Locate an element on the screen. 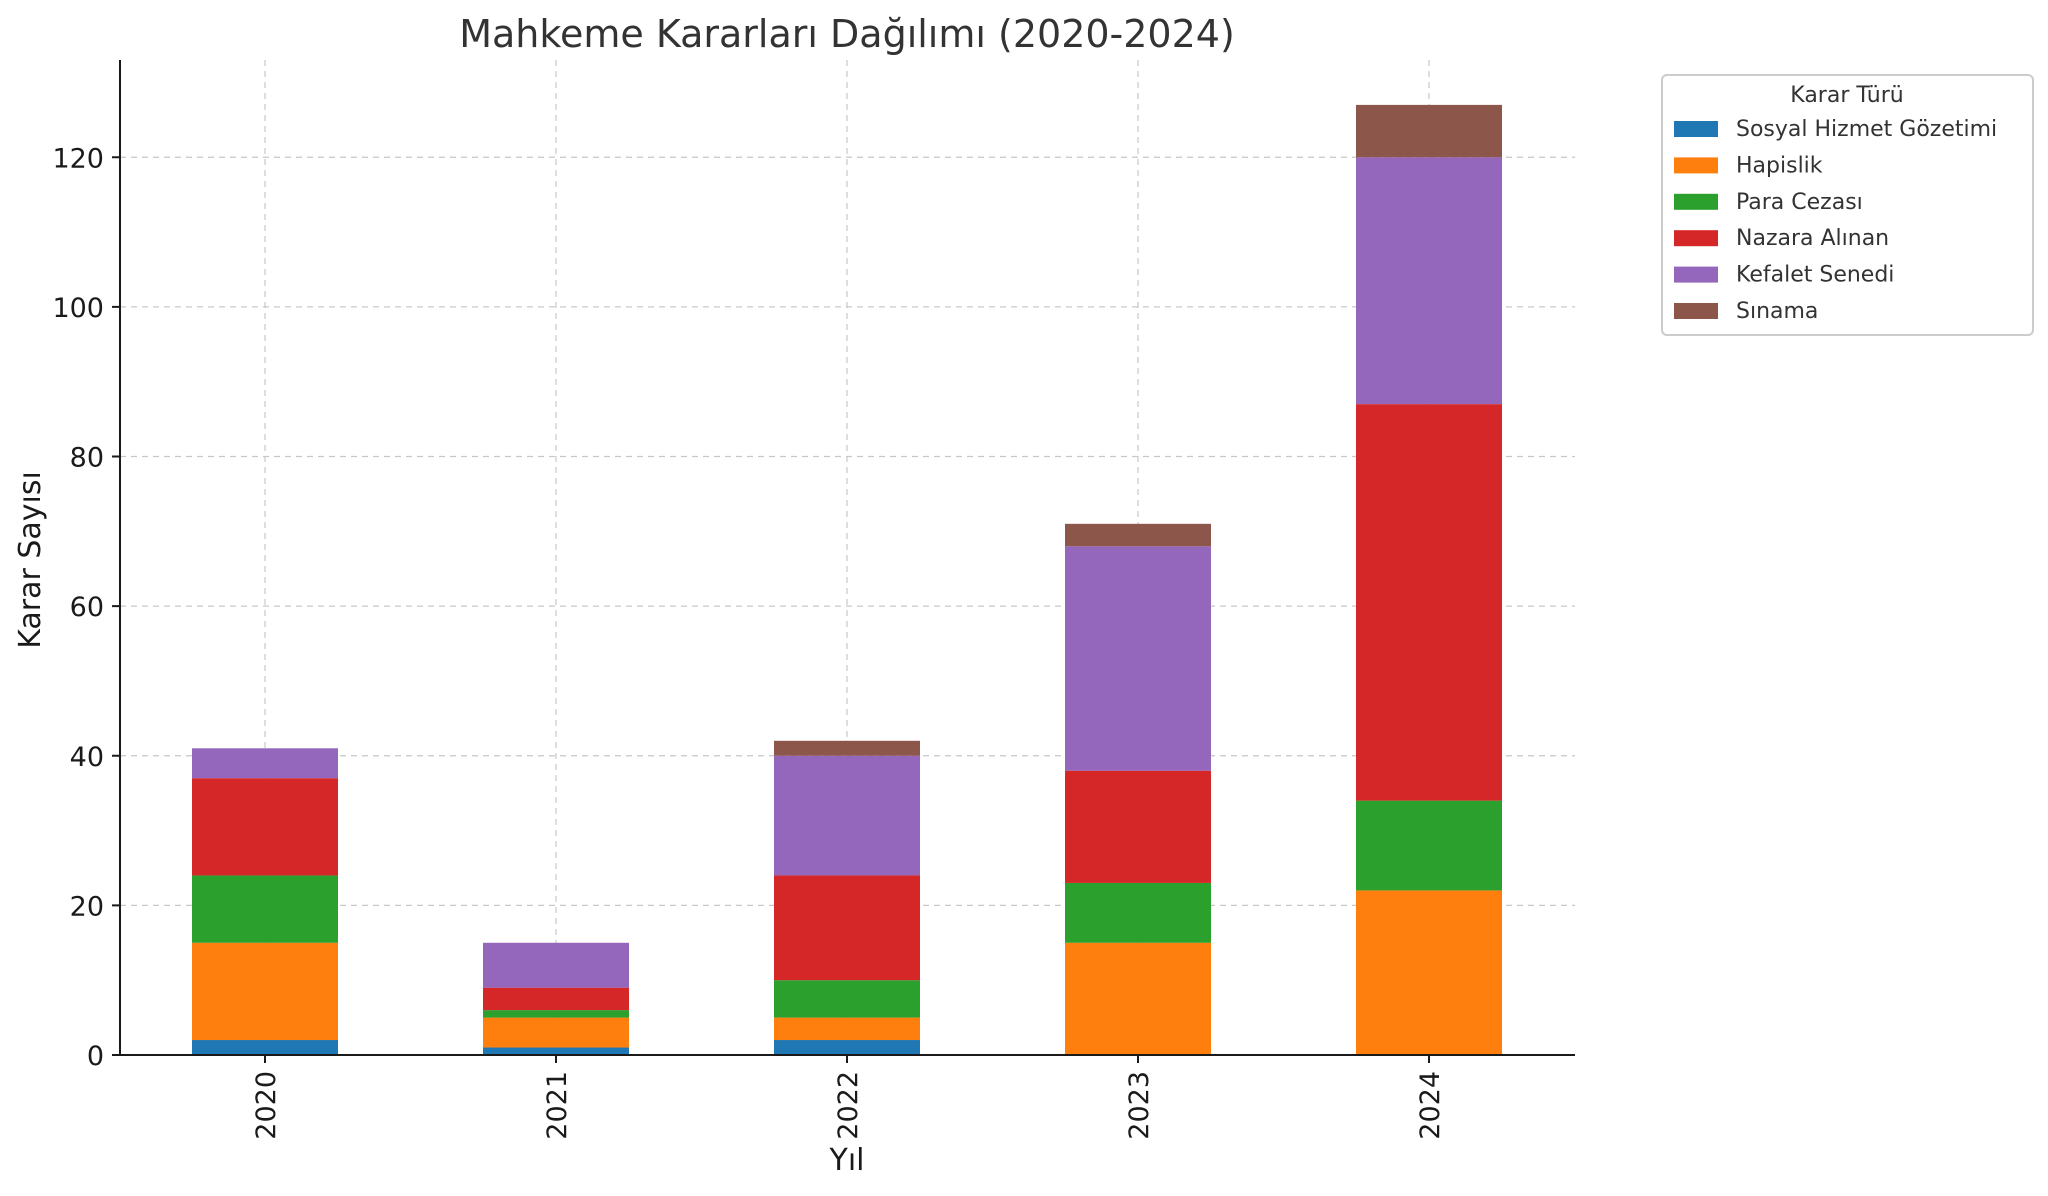 The width and height of the screenshot is (2048, 1196). y-tick-label: 100 is located at coordinates (78, 308).